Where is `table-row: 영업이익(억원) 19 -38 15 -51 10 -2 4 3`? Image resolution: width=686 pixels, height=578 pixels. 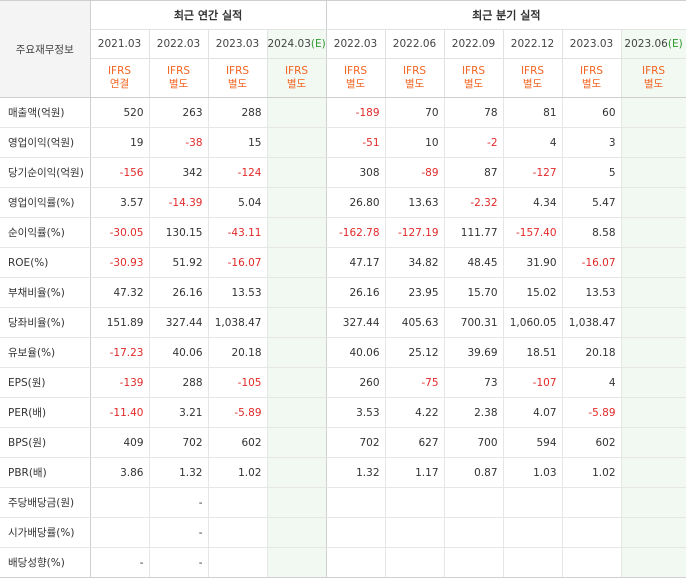
table-row: 영업이익(억원) 19 -38 15 -51 10 -2 4 3 is located at coordinates (343, 142).